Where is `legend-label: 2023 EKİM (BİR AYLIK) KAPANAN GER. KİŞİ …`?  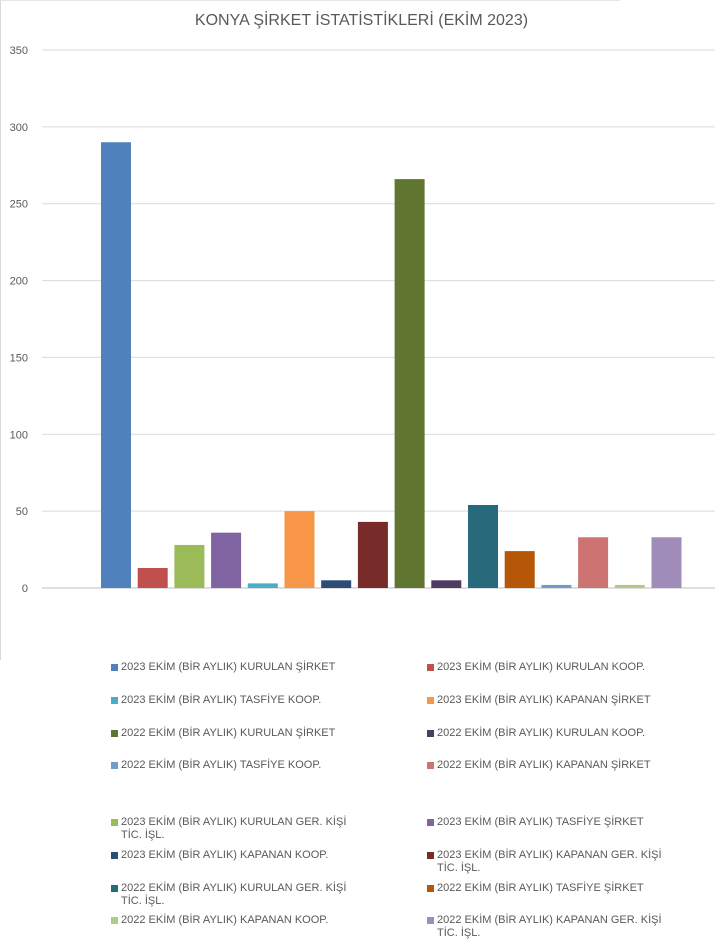 legend-label: 2023 EKİM (BİR AYLIK) KAPANAN GER. KİŞİ … is located at coordinates (549, 861).